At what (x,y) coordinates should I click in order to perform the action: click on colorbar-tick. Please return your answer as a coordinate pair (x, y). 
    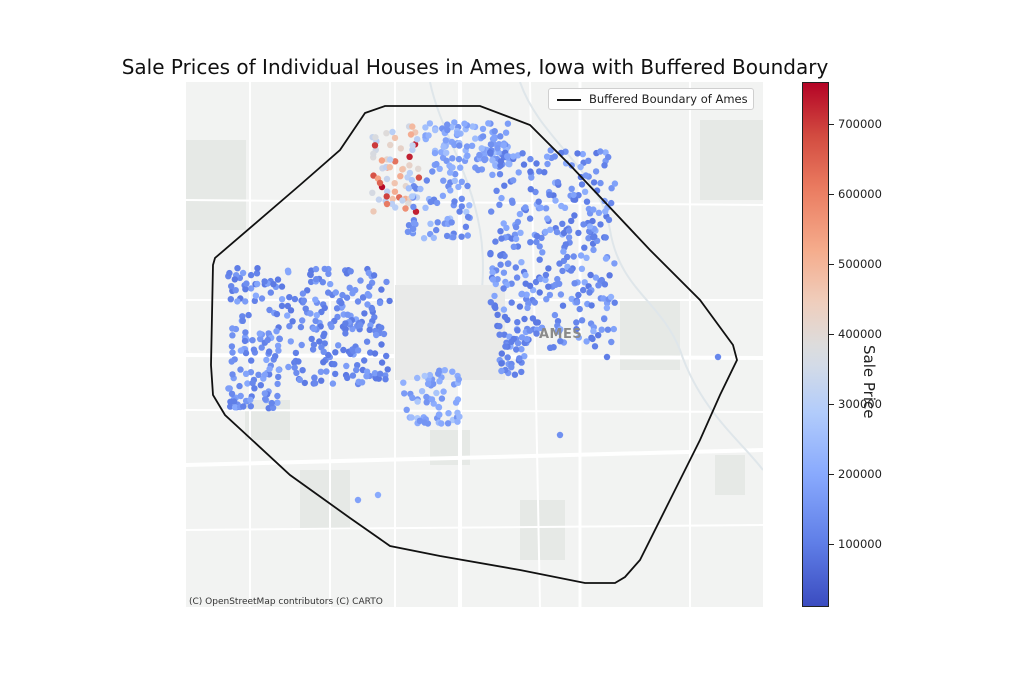
    Looking at the image, I should click on (831, 334).